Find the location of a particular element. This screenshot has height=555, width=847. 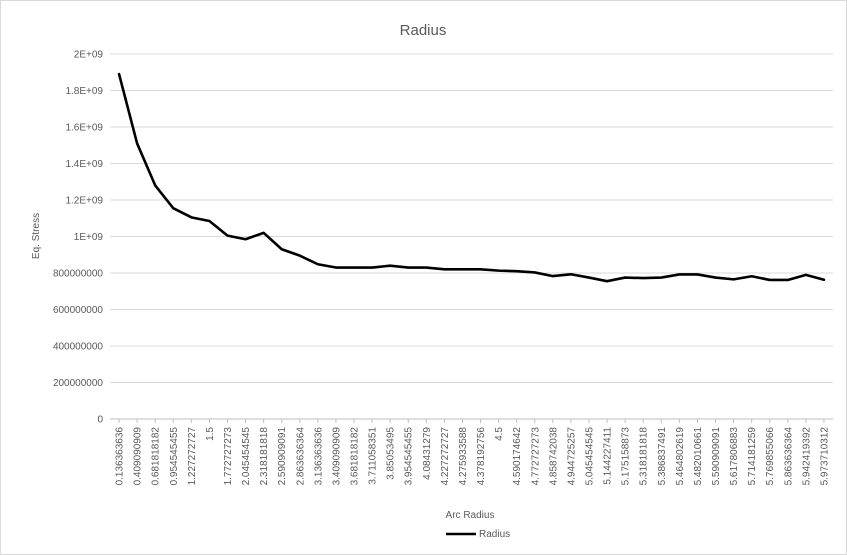

y-tick-label: 2E+09 is located at coordinates (89, 55).